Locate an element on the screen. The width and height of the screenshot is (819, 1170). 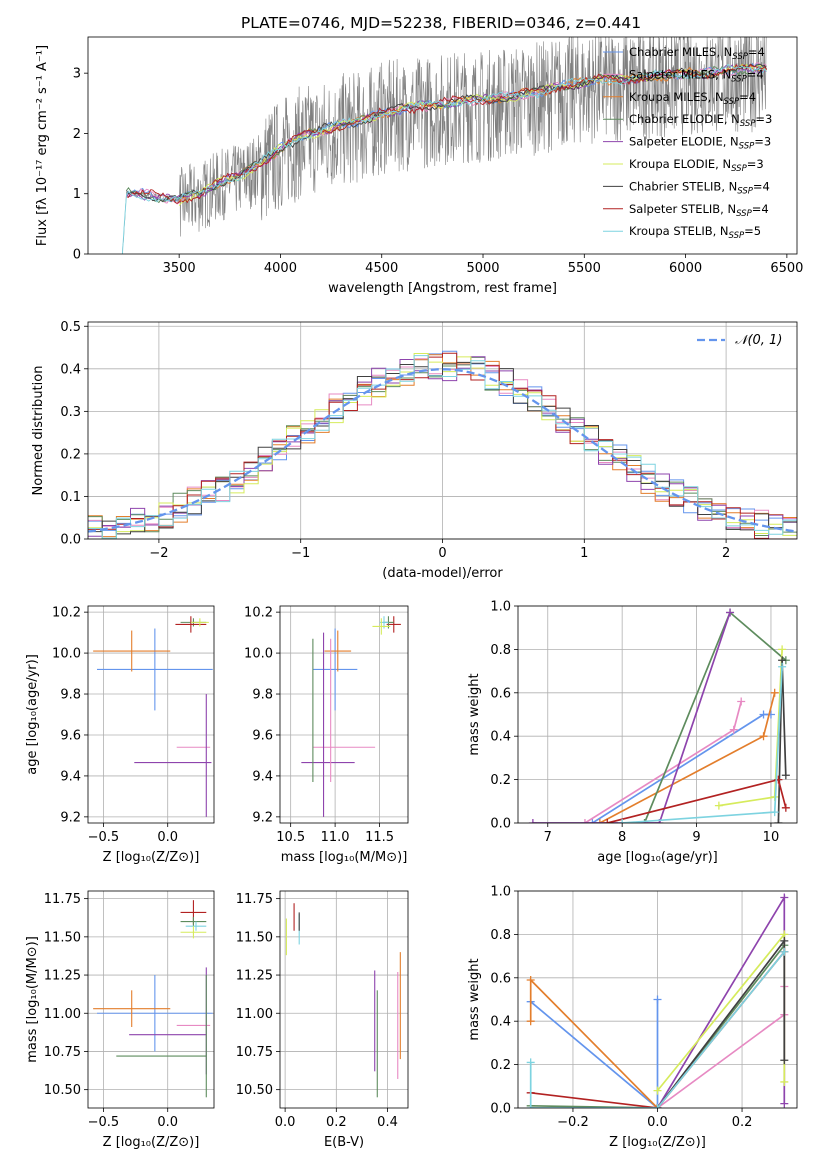
y-tick-label: 0.5 is located at coordinates (70, 327).